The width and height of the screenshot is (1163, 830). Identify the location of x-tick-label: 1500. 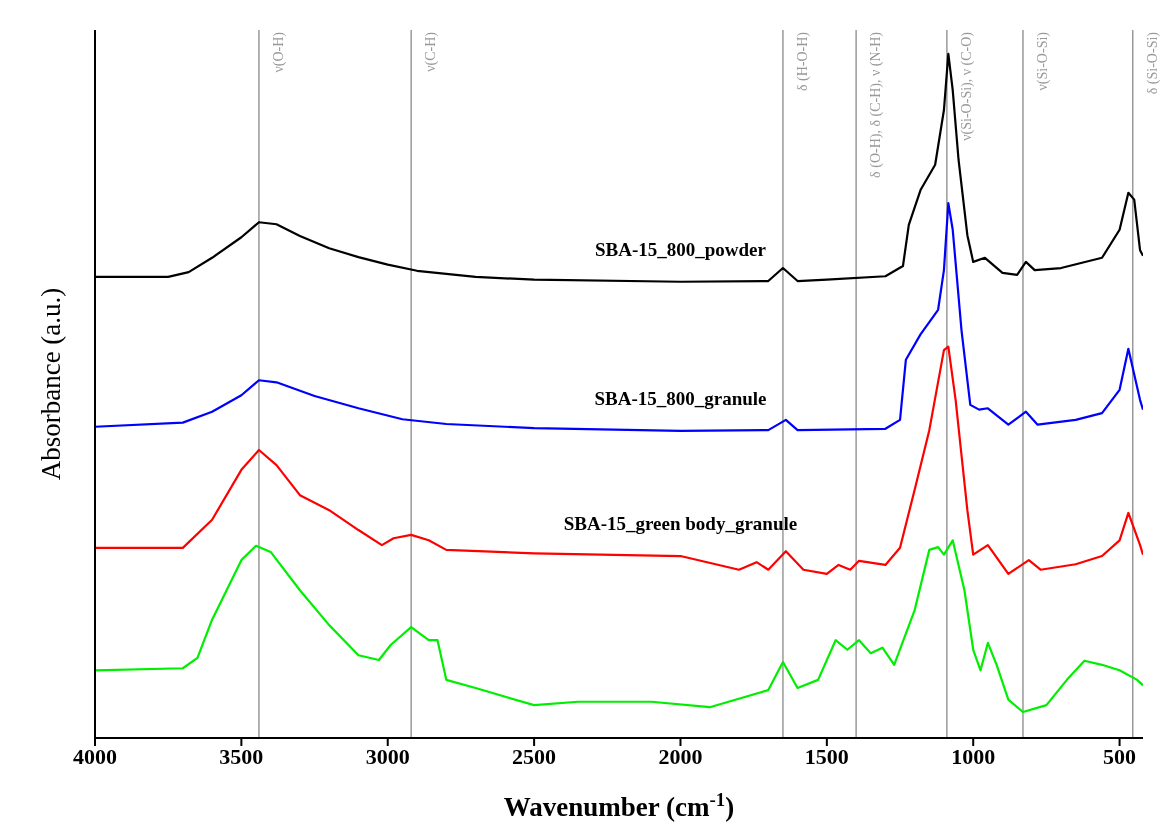
(826, 756).